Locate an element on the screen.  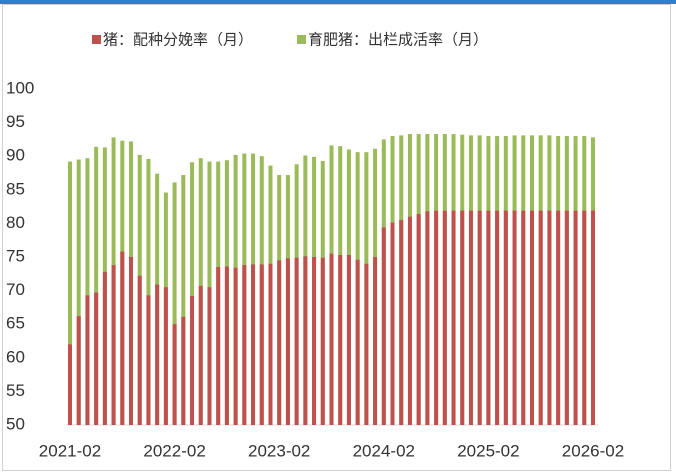
y-tick-label: 95 is located at coordinates (15, 121).